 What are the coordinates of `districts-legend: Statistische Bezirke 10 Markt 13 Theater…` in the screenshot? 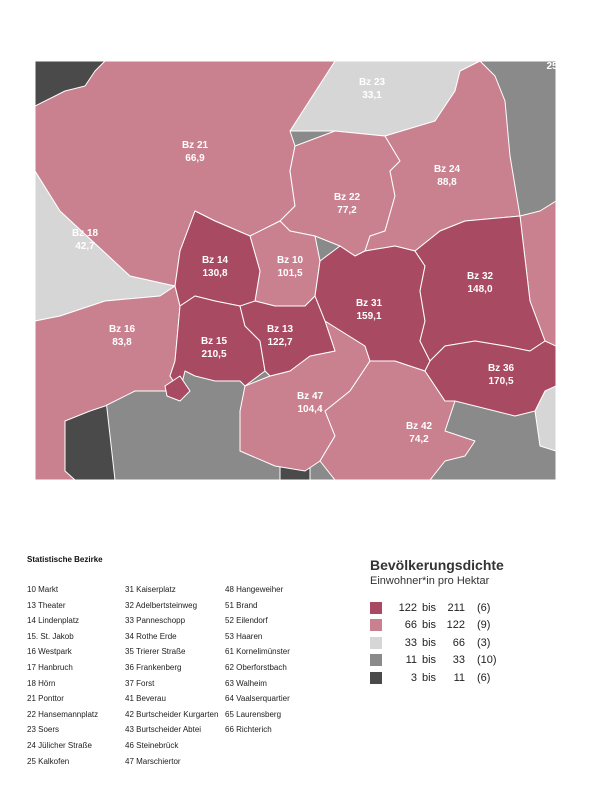 It's located at (192, 662).